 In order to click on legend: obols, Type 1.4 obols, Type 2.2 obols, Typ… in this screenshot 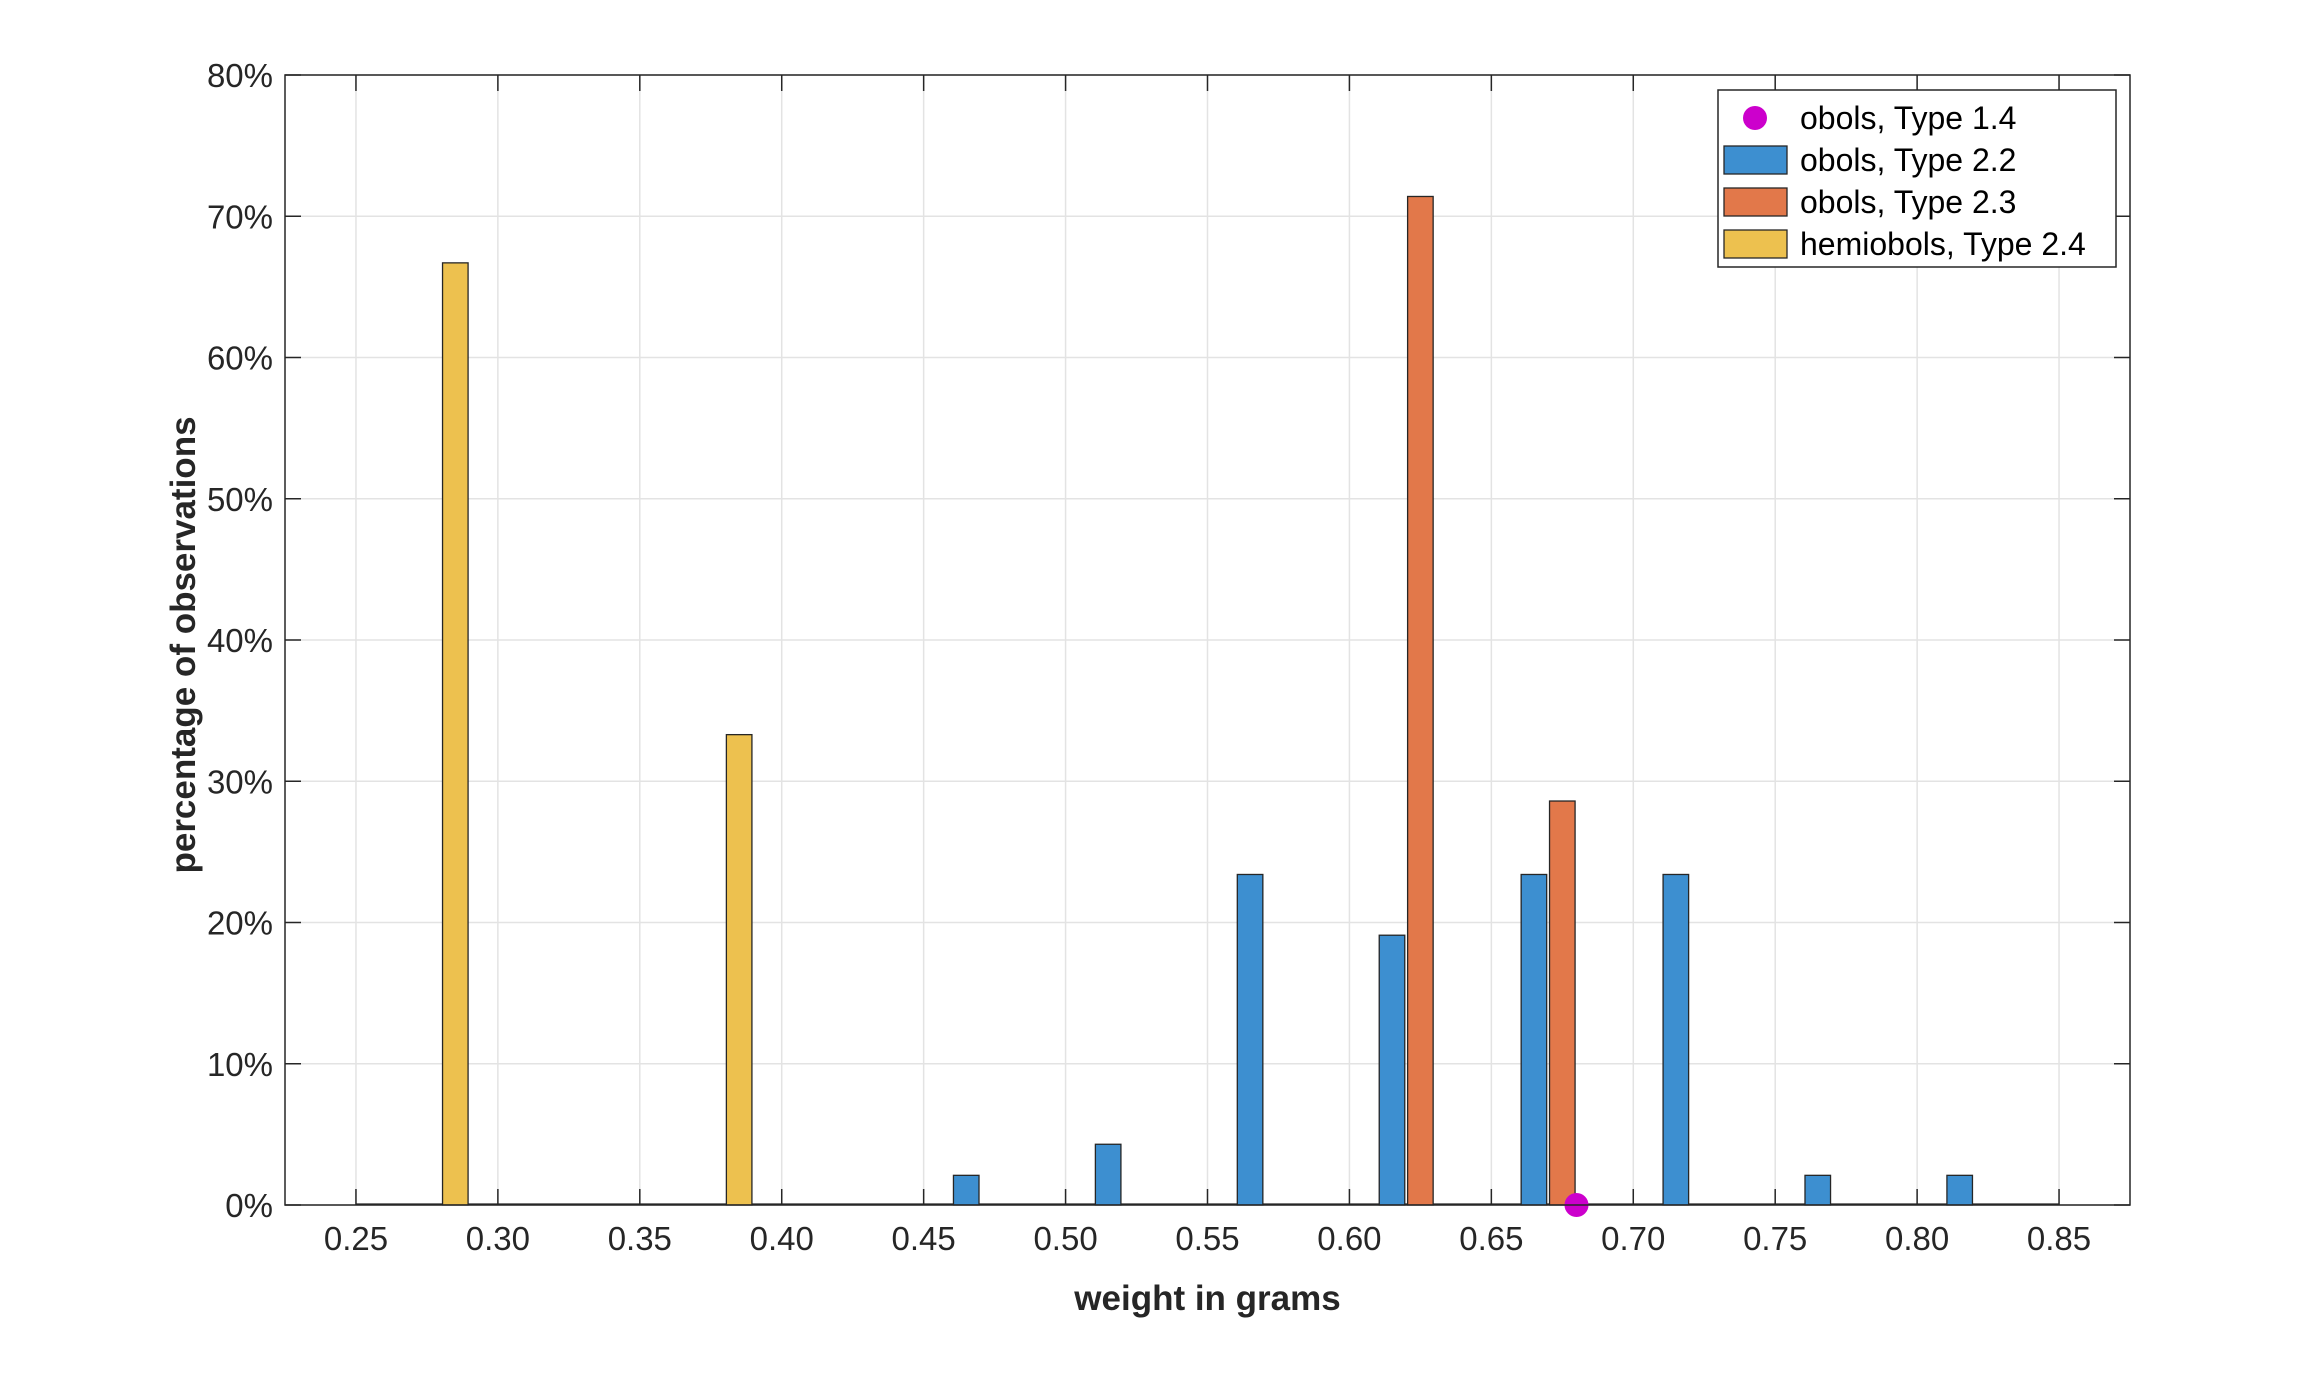, I will do `click(1917, 178)`.